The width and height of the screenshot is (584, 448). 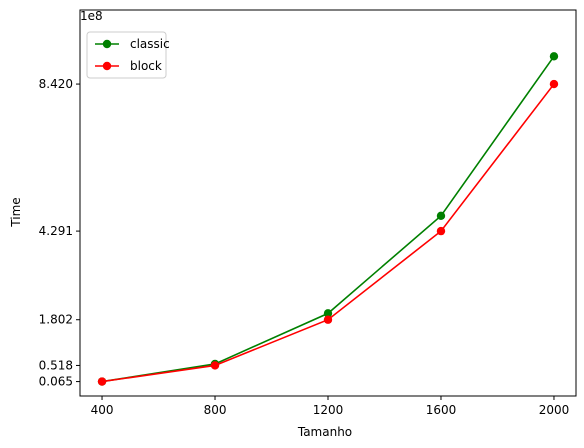 I want to click on legend: classic block, so click(x=128, y=55).